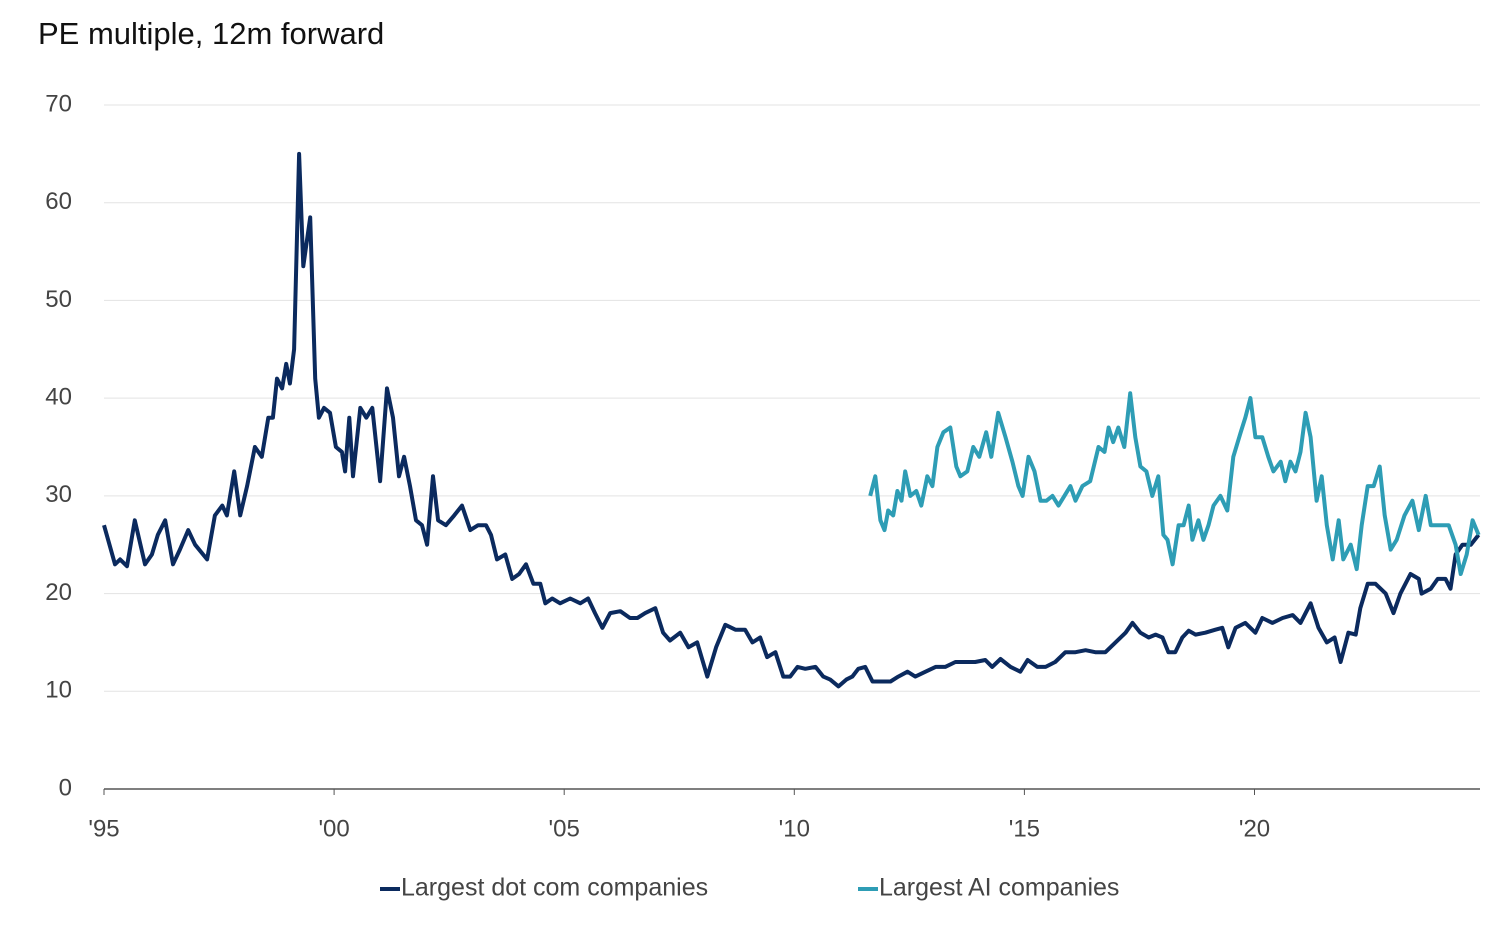 Image resolution: width=1504 pixels, height=926 pixels. What do you see at coordinates (58, 299) in the screenshot?
I see `y-tick-label: 50` at bounding box center [58, 299].